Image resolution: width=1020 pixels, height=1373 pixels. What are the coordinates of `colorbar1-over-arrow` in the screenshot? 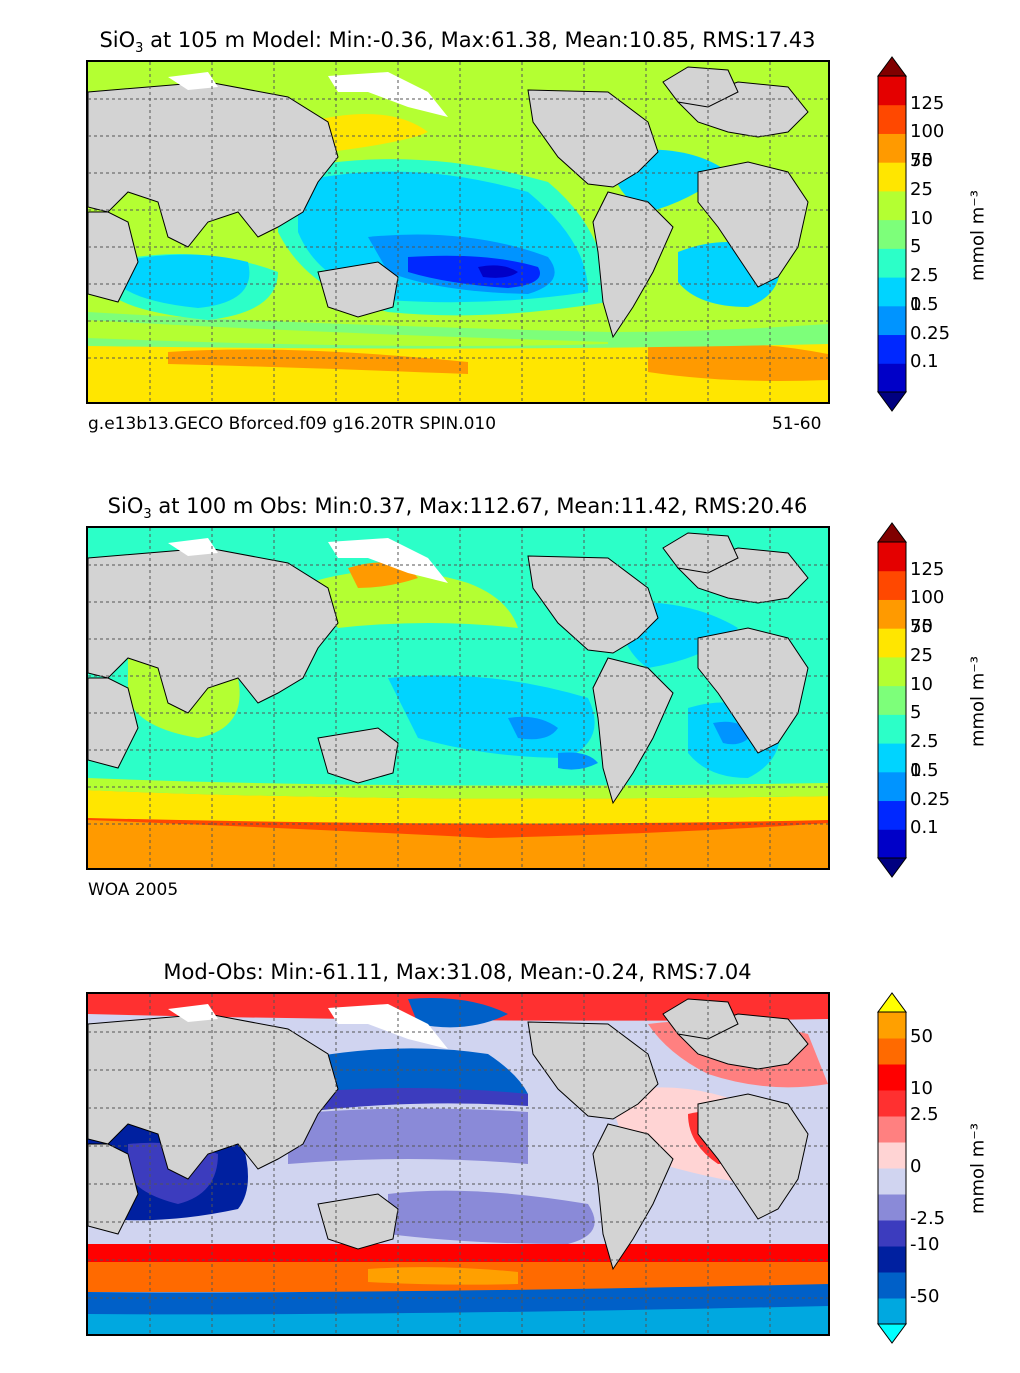 It's located at (892, 66).